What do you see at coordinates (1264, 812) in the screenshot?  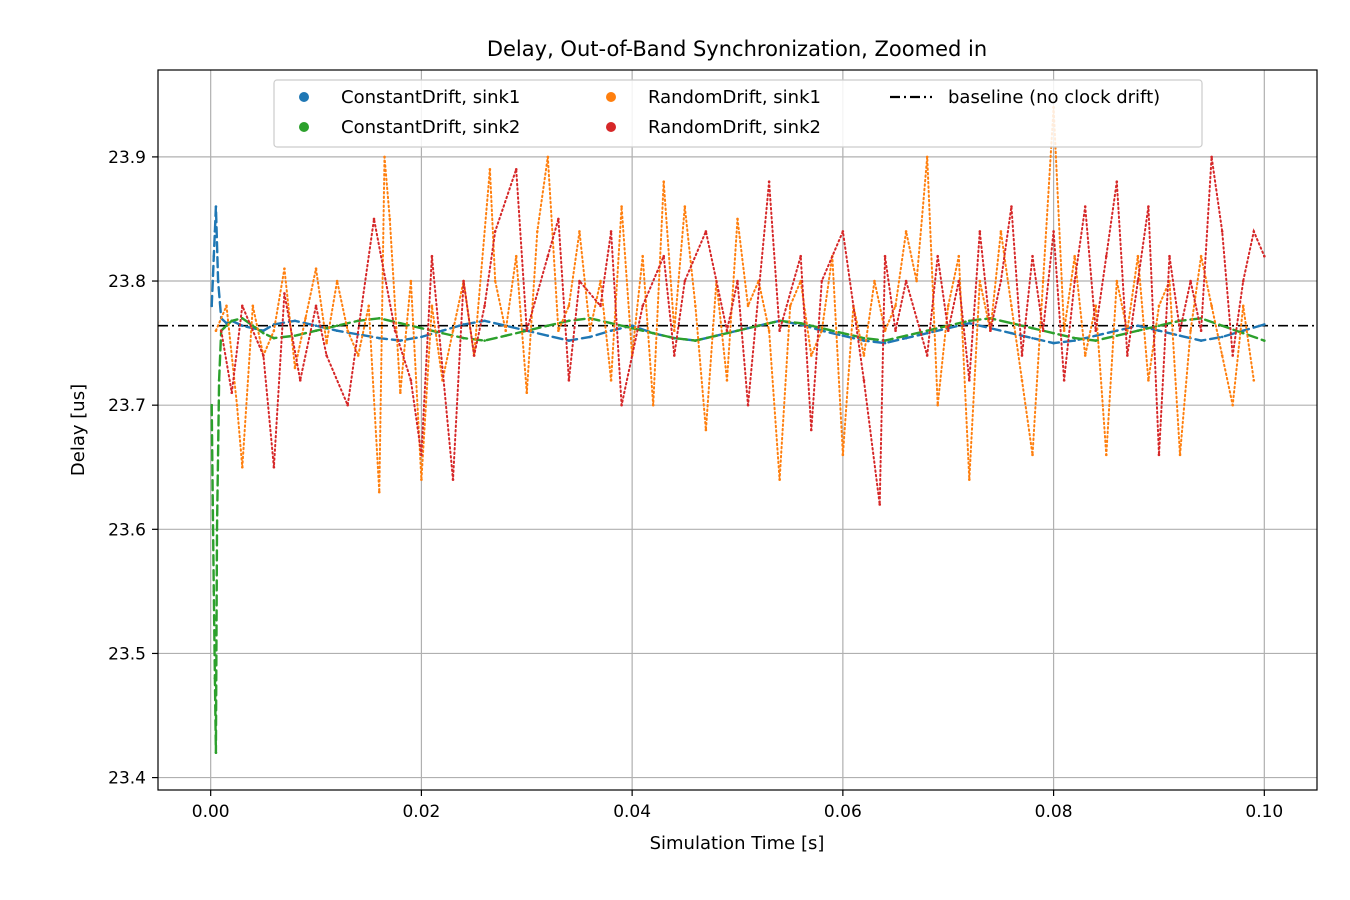 I see `x-tick-label: 0.10` at bounding box center [1264, 812].